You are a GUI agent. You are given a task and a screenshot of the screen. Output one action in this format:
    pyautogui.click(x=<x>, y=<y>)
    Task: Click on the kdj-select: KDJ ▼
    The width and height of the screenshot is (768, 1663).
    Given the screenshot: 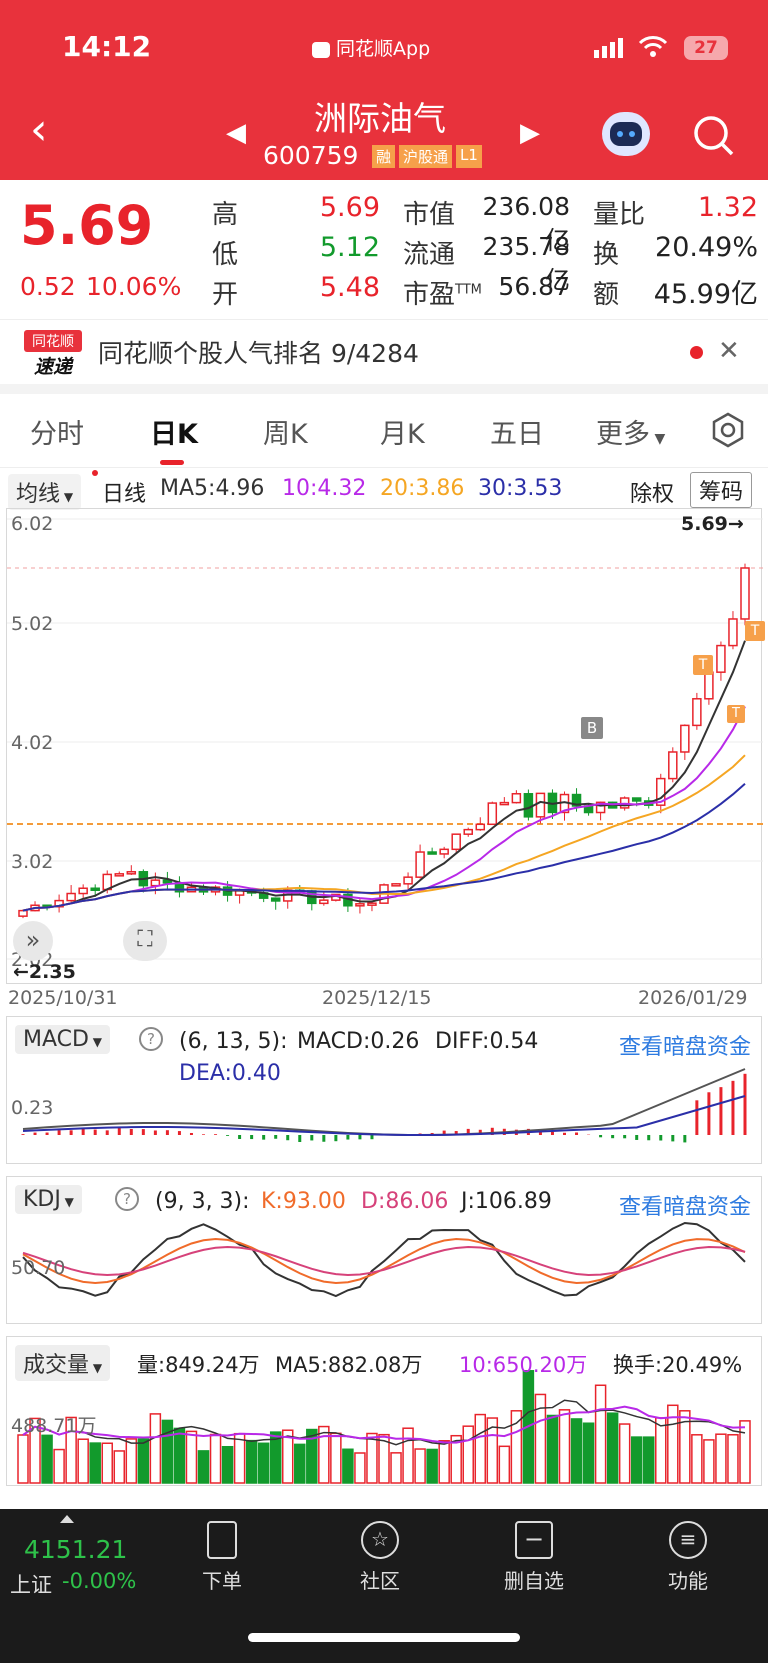 What is the action you would take?
    pyautogui.click(x=48, y=1199)
    